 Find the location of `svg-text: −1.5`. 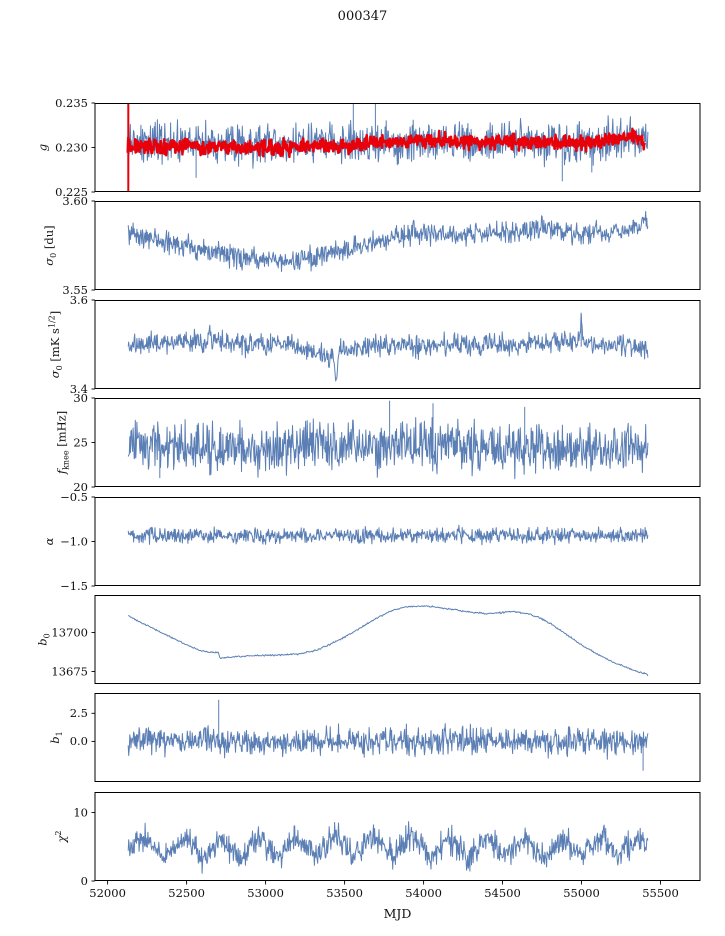

svg-text: −1.5 is located at coordinates (74, 585).